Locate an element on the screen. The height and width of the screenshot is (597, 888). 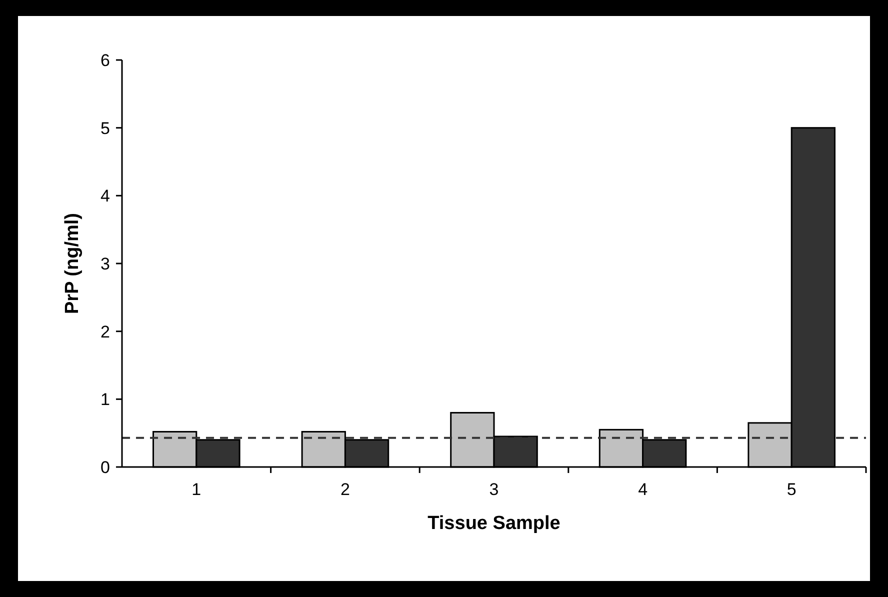
y-tick-label: 2 is located at coordinates (105, 332).